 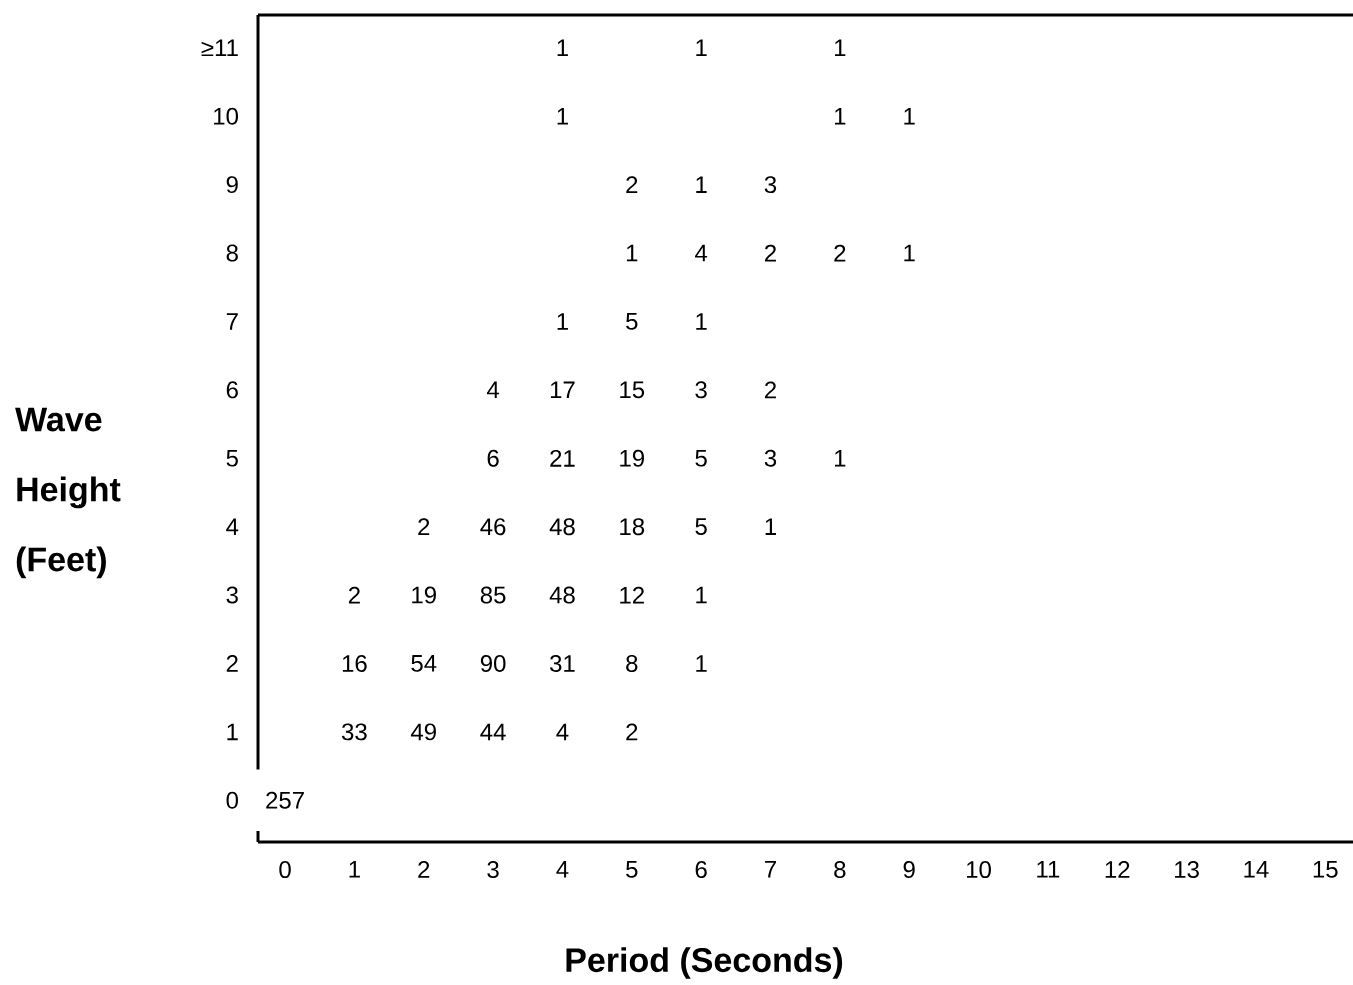 What do you see at coordinates (493, 595) in the screenshot?
I see `data-label: 85` at bounding box center [493, 595].